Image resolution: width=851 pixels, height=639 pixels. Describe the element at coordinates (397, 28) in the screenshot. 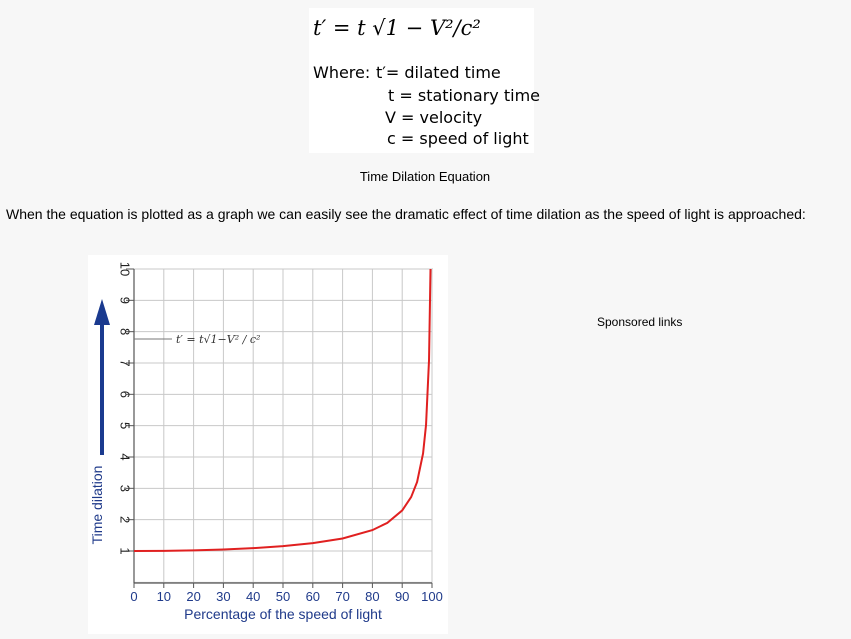

I see `equation-formula-text: t′ = t √1 − V²/c²` at that location.